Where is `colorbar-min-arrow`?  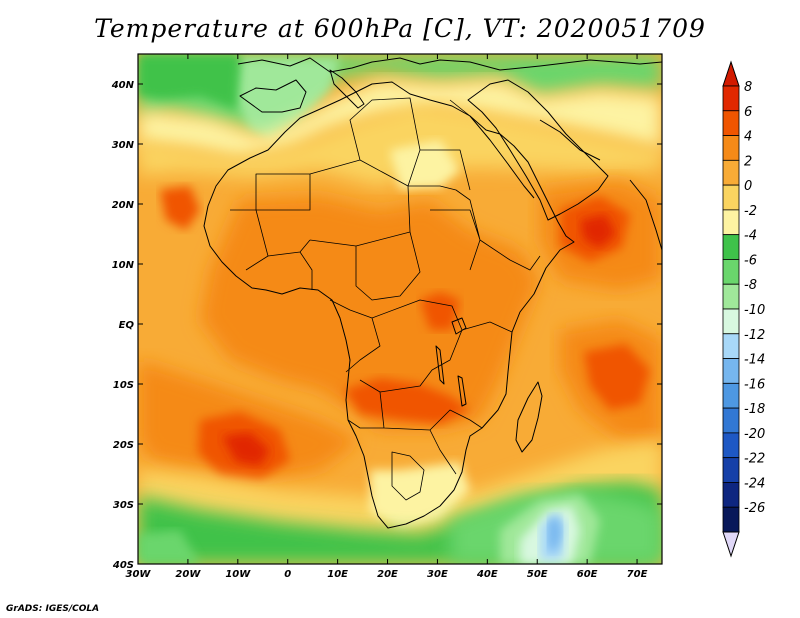 colorbar-min-arrow is located at coordinates (731, 544).